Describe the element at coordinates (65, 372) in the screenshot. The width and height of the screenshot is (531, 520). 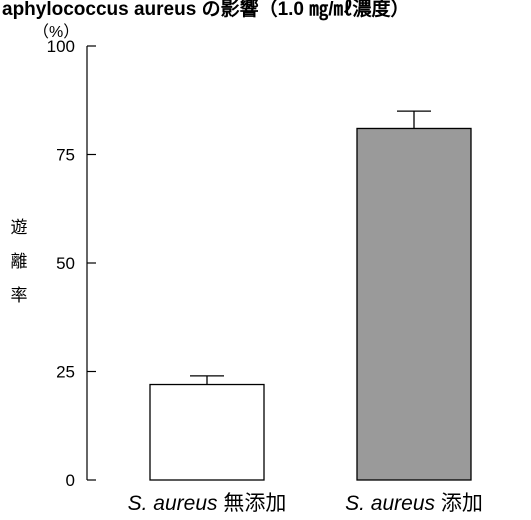
I see `y-tick-label: 25` at that location.